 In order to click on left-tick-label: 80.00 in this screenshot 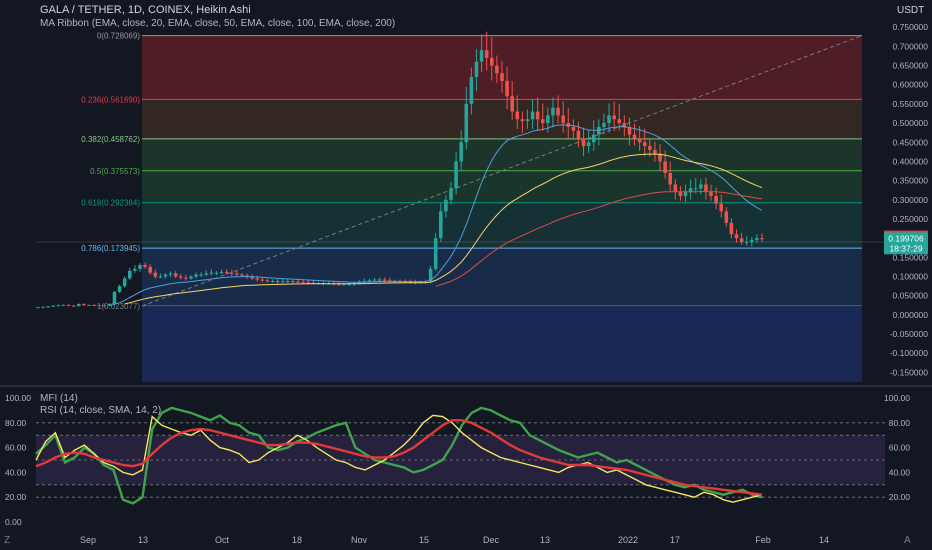, I will do `click(16, 423)`.